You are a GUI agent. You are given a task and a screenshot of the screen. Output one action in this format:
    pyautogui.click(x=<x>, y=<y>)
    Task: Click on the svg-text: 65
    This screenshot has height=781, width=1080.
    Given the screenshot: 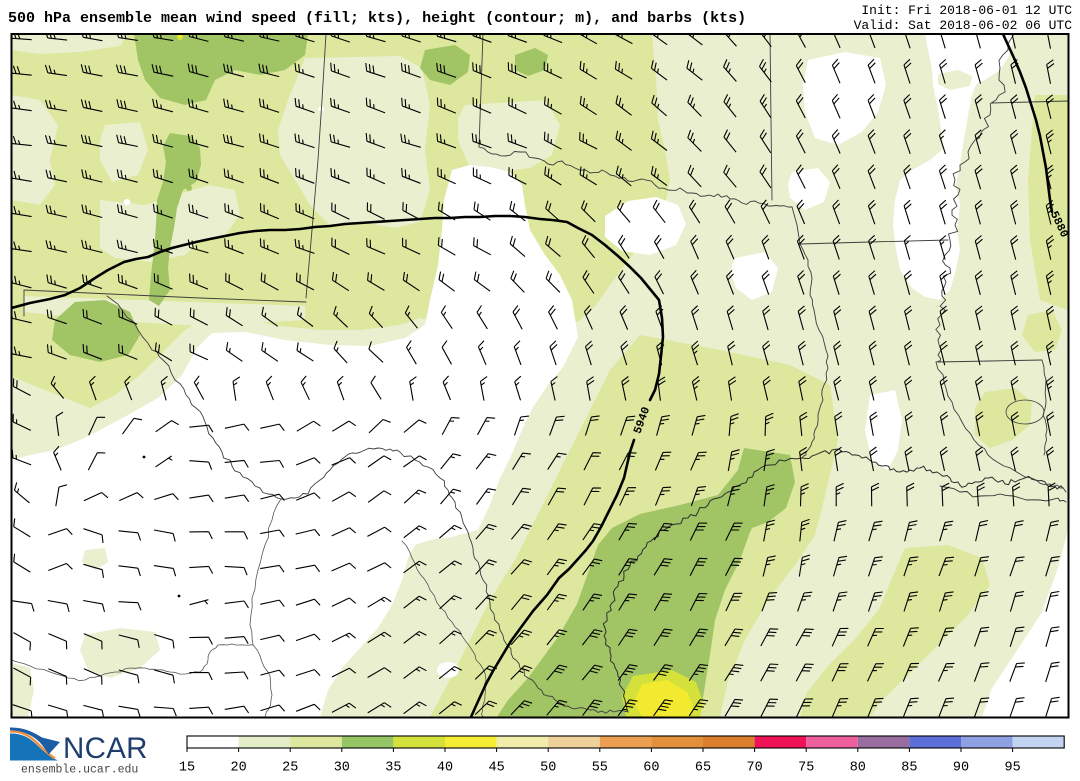 What is the action you would take?
    pyautogui.click(x=703, y=768)
    